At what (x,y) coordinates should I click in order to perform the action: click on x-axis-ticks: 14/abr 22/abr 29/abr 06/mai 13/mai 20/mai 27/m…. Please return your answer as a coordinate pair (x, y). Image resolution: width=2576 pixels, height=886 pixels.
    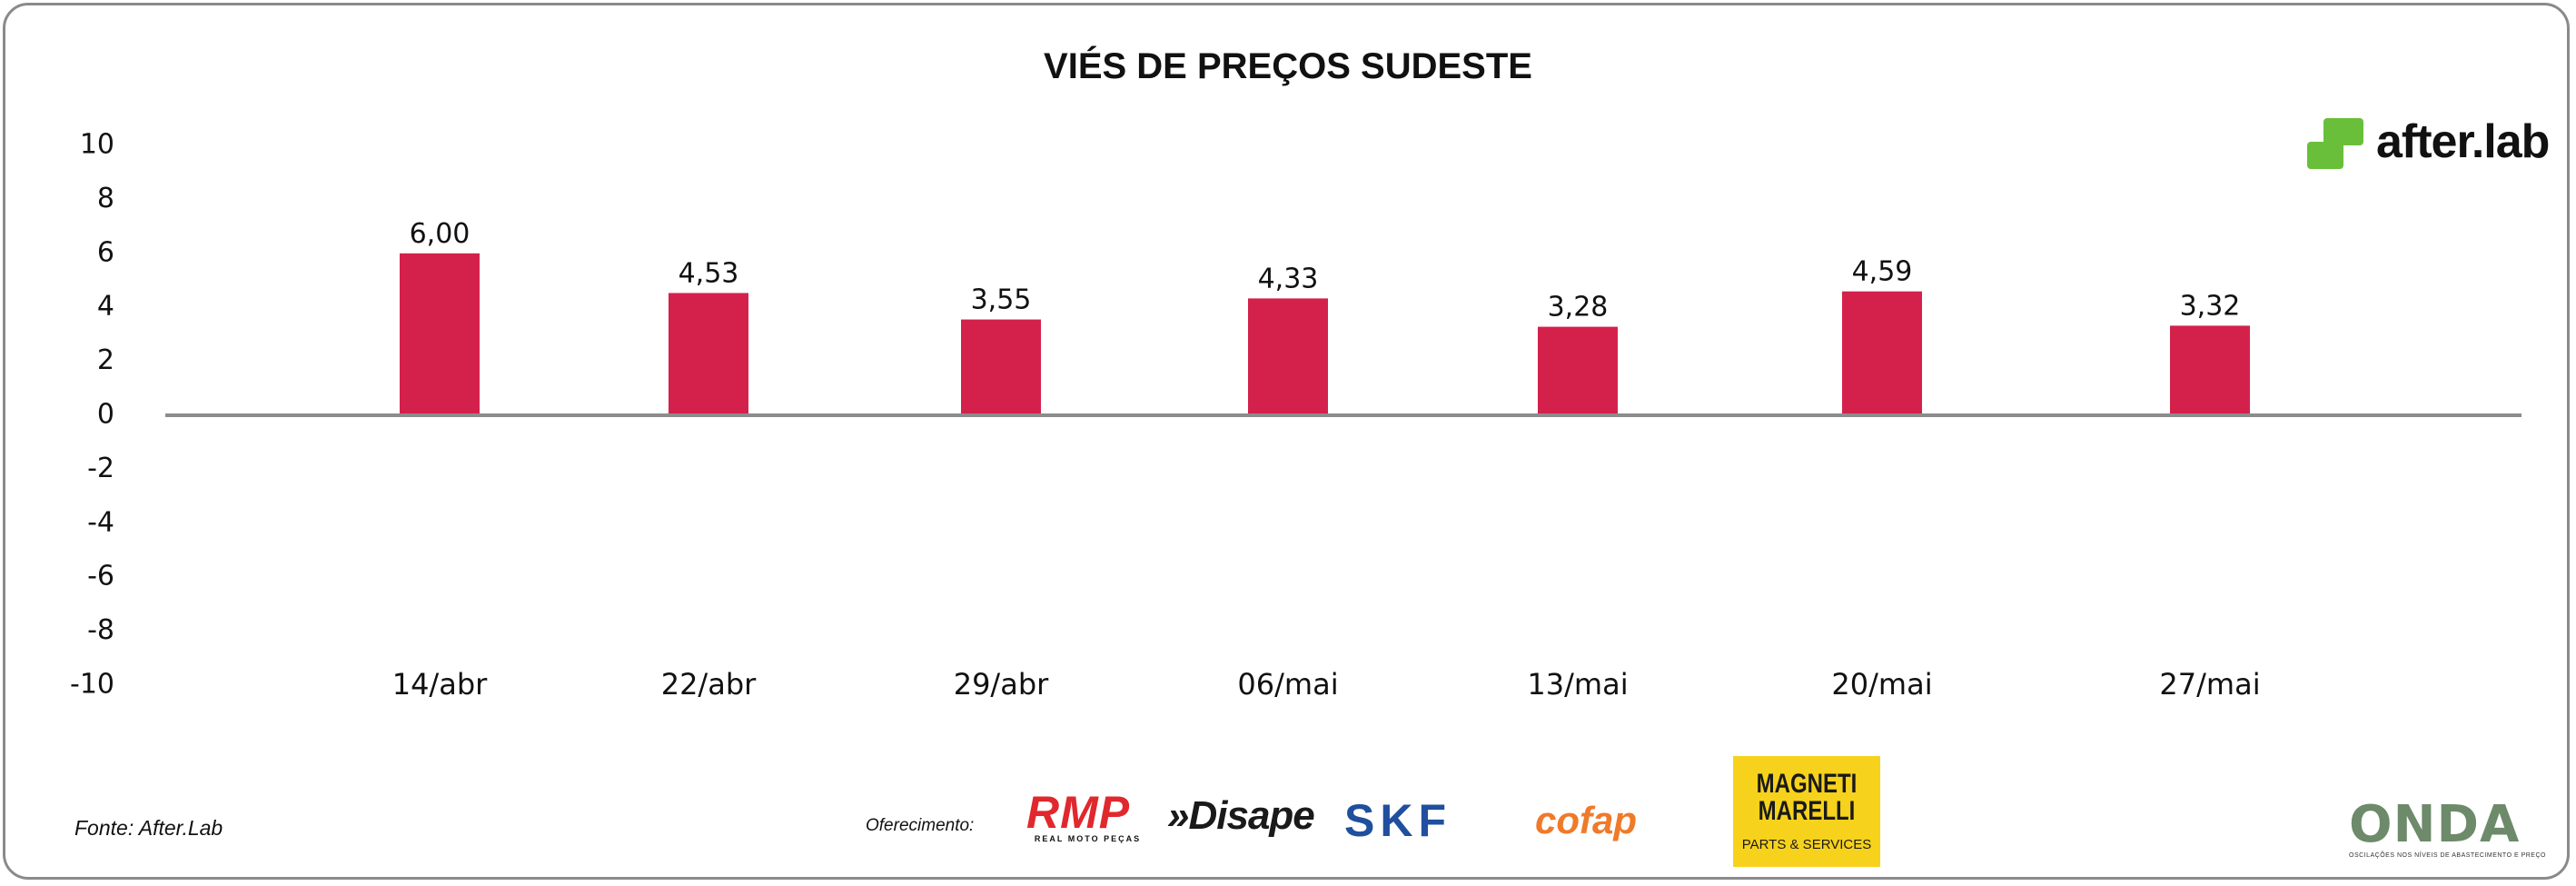
    Looking at the image, I should click on (1326, 684).